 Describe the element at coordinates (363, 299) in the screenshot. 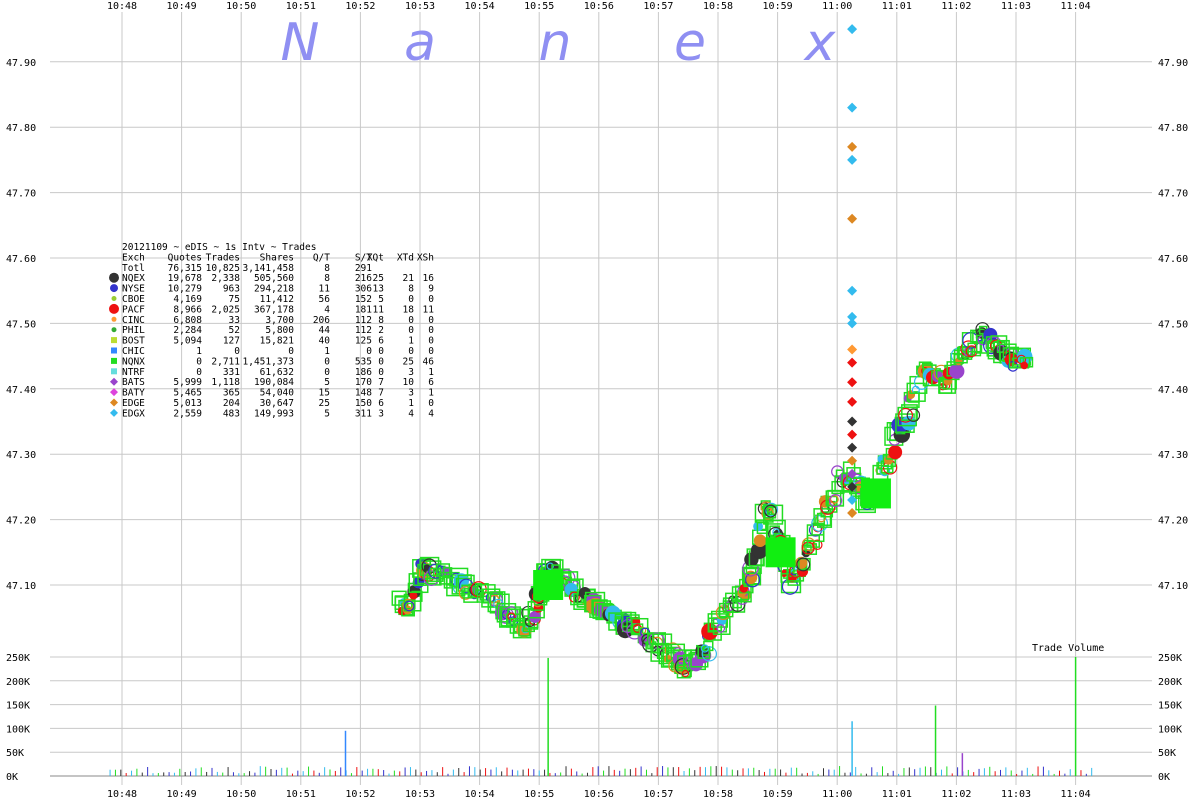

I see `legend-cell: 152` at that location.